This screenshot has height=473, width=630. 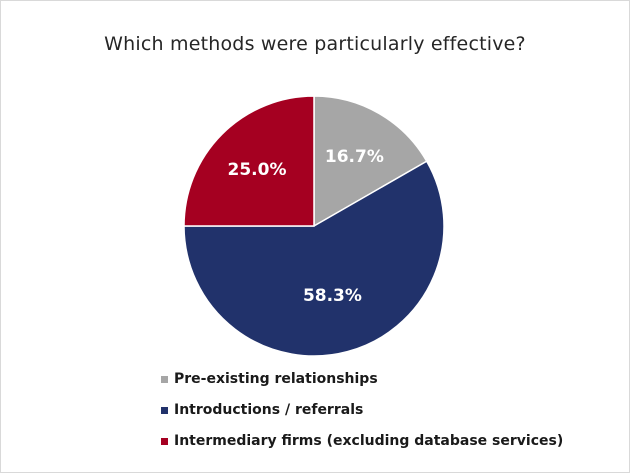 I want to click on legend-label-1: Pre-existing relationships, so click(x=276, y=379).